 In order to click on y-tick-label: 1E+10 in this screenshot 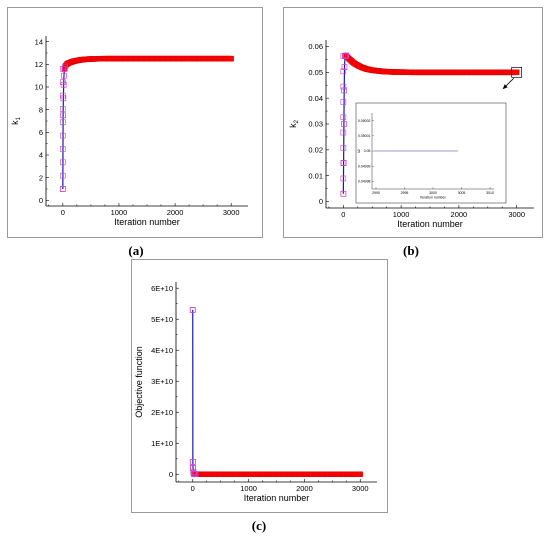, I will do `click(162, 443)`.